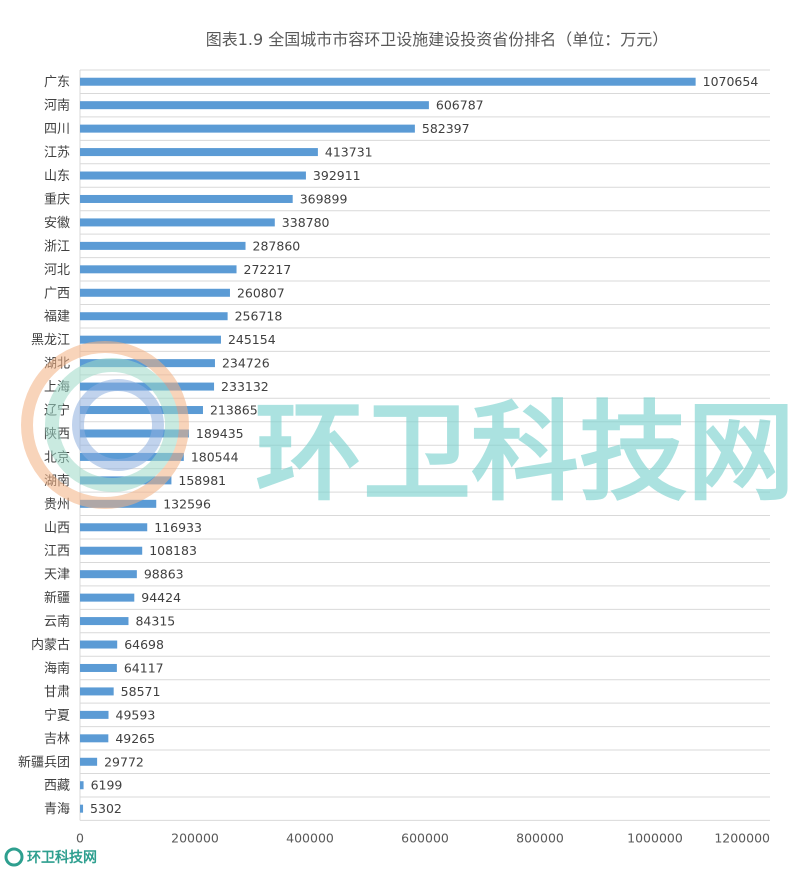  I want to click on x-tick-label: 400000, so click(310, 837).